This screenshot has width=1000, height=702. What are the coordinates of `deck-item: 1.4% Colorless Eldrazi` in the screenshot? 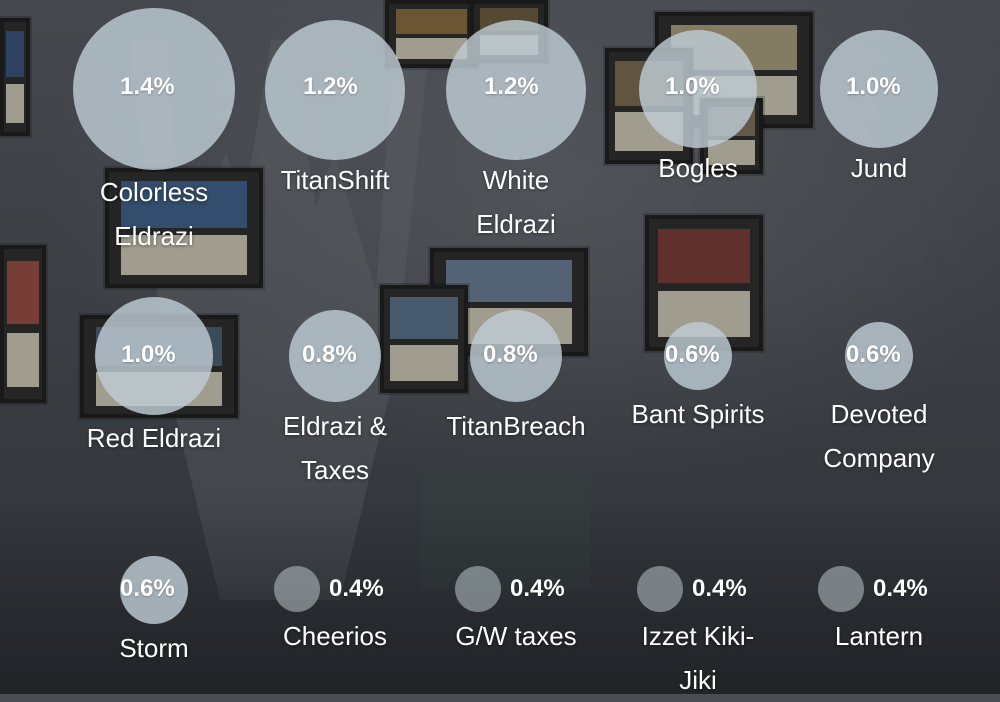 It's located at (154, 135).